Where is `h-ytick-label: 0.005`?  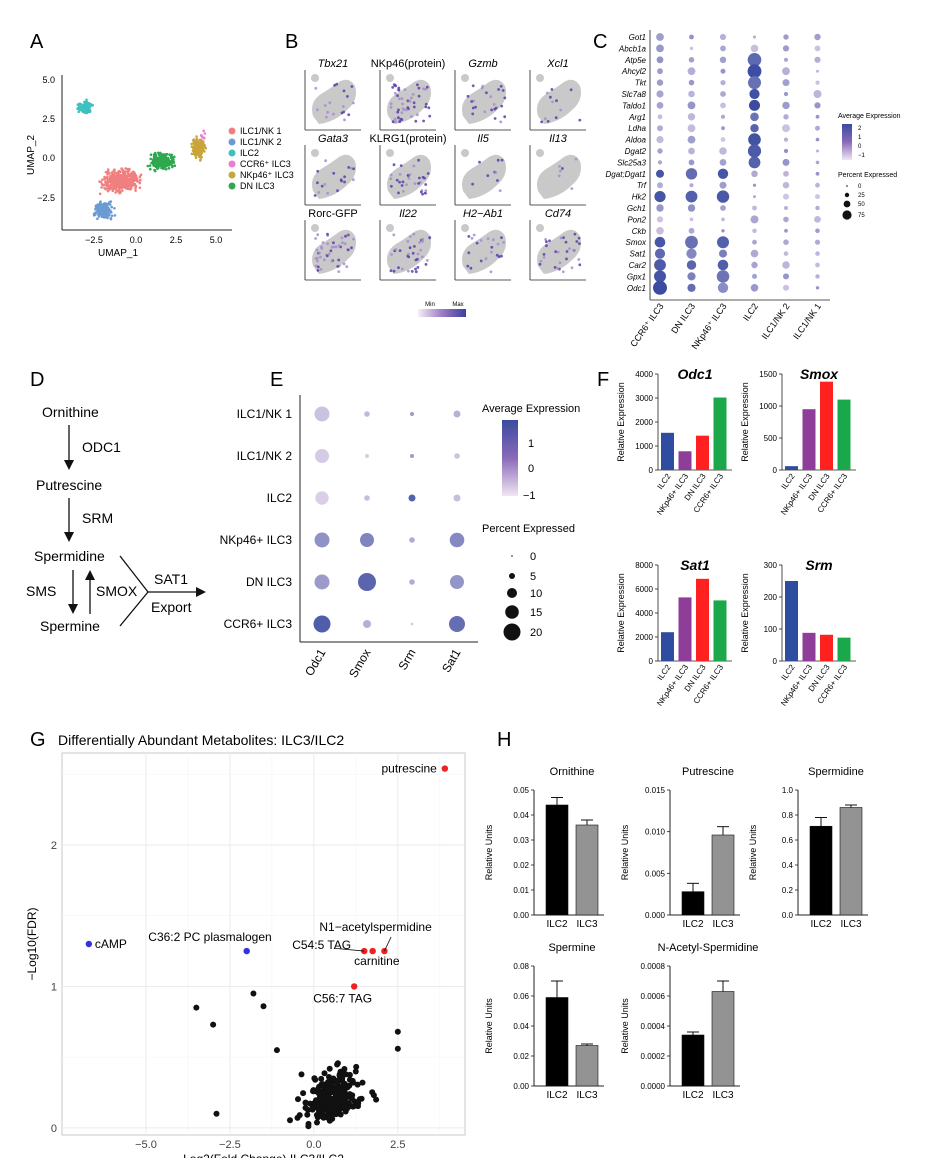
h-ytick-label: 0.005 is located at coordinates (655, 873).